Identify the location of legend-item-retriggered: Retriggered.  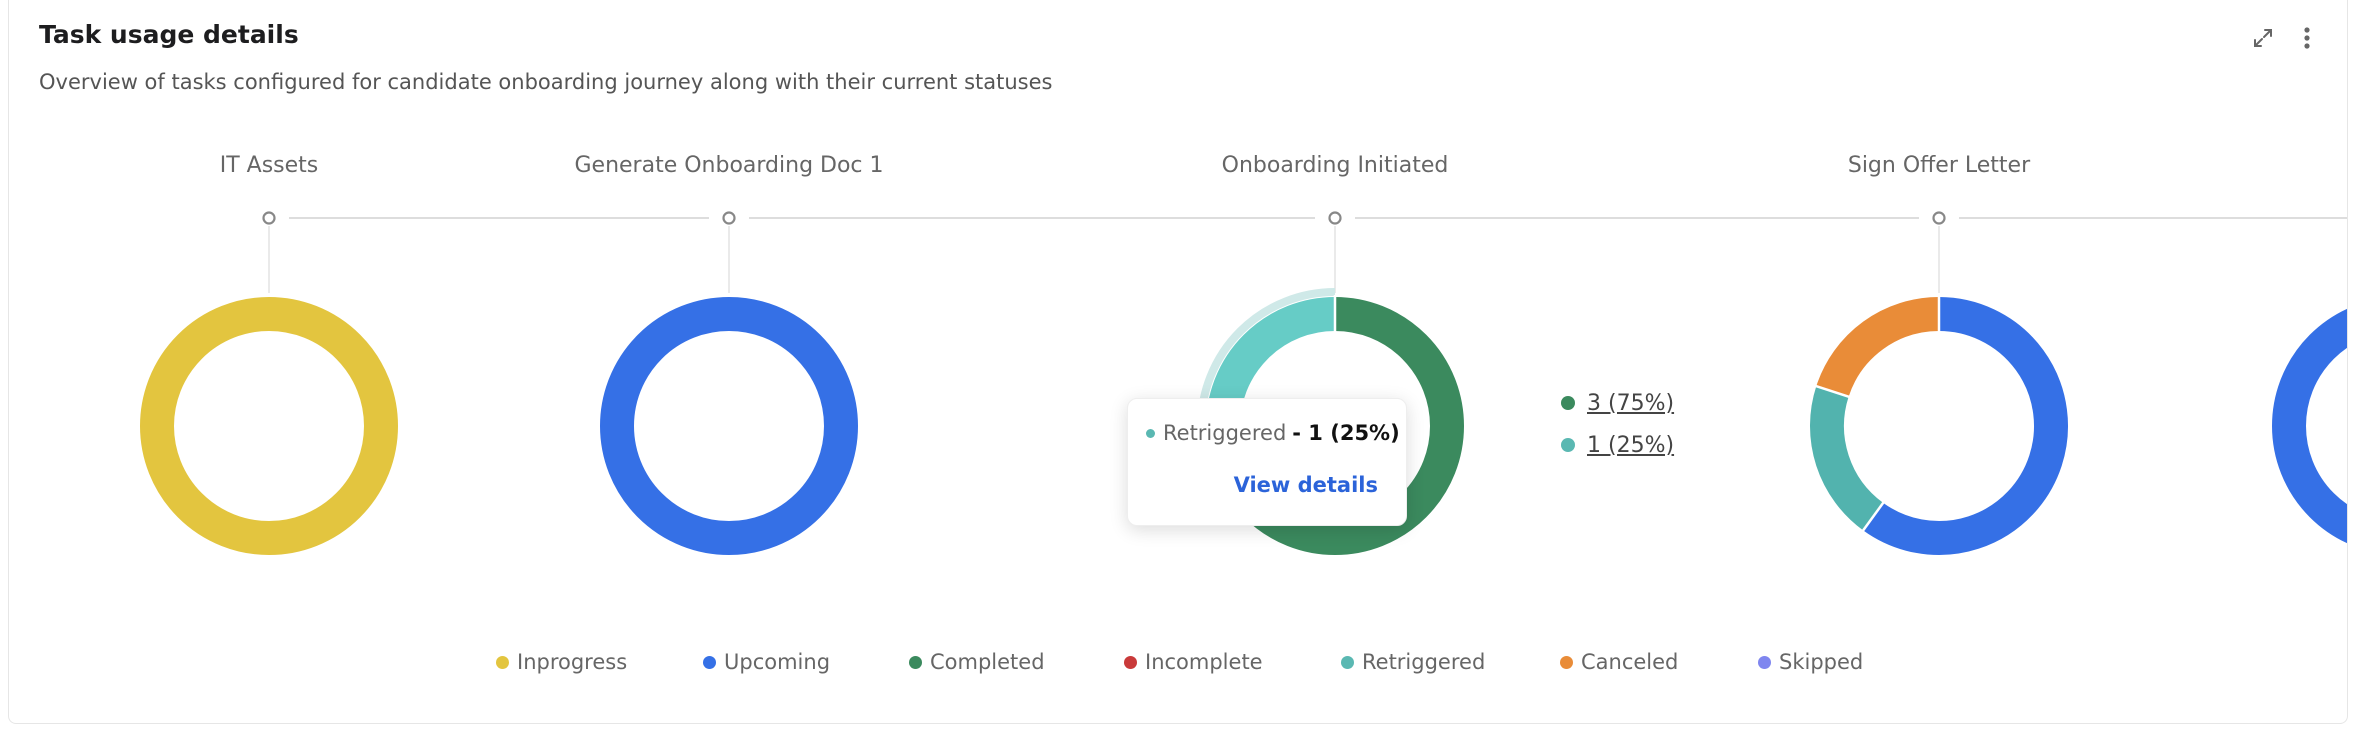
(1413, 662).